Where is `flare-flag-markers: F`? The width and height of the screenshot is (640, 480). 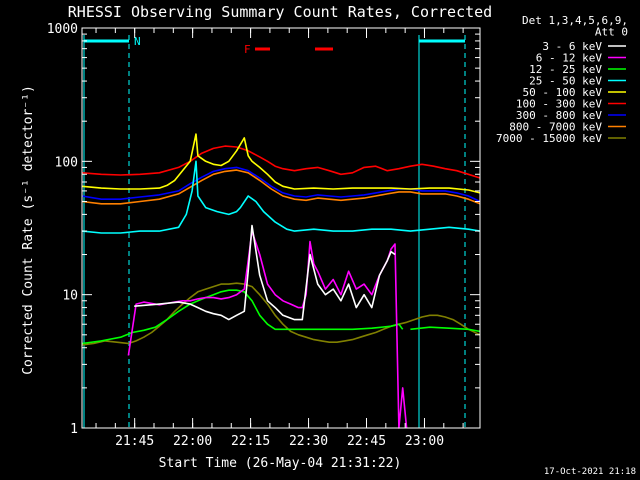
flare-flag-markers: F is located at coordinates (288, 49).